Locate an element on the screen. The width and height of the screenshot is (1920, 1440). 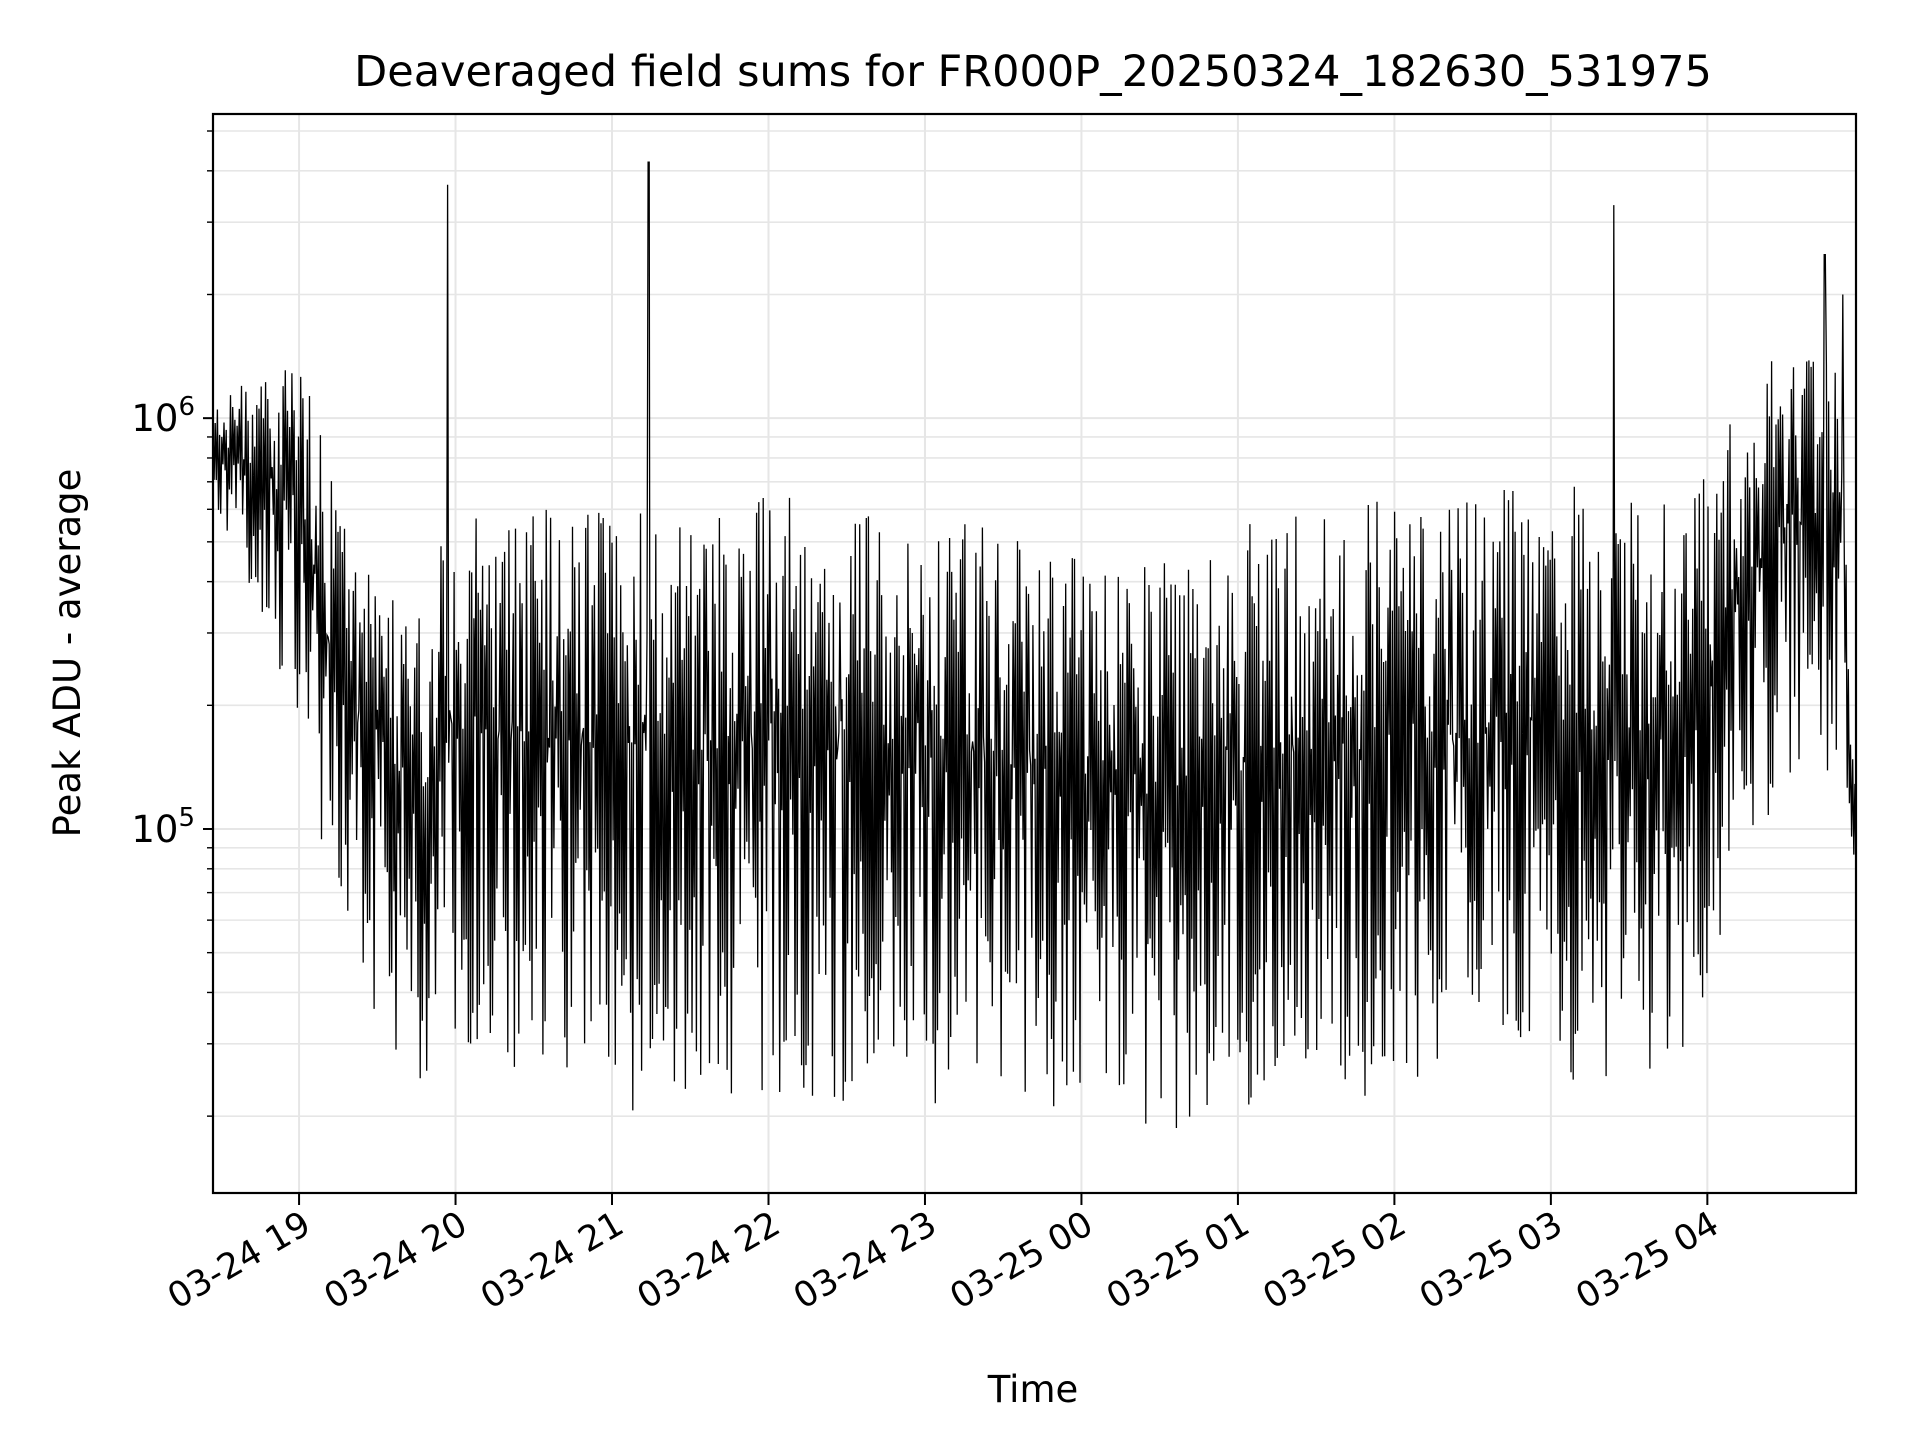
y-tick-label: 10⁵ is located at coordinates (163, 827).